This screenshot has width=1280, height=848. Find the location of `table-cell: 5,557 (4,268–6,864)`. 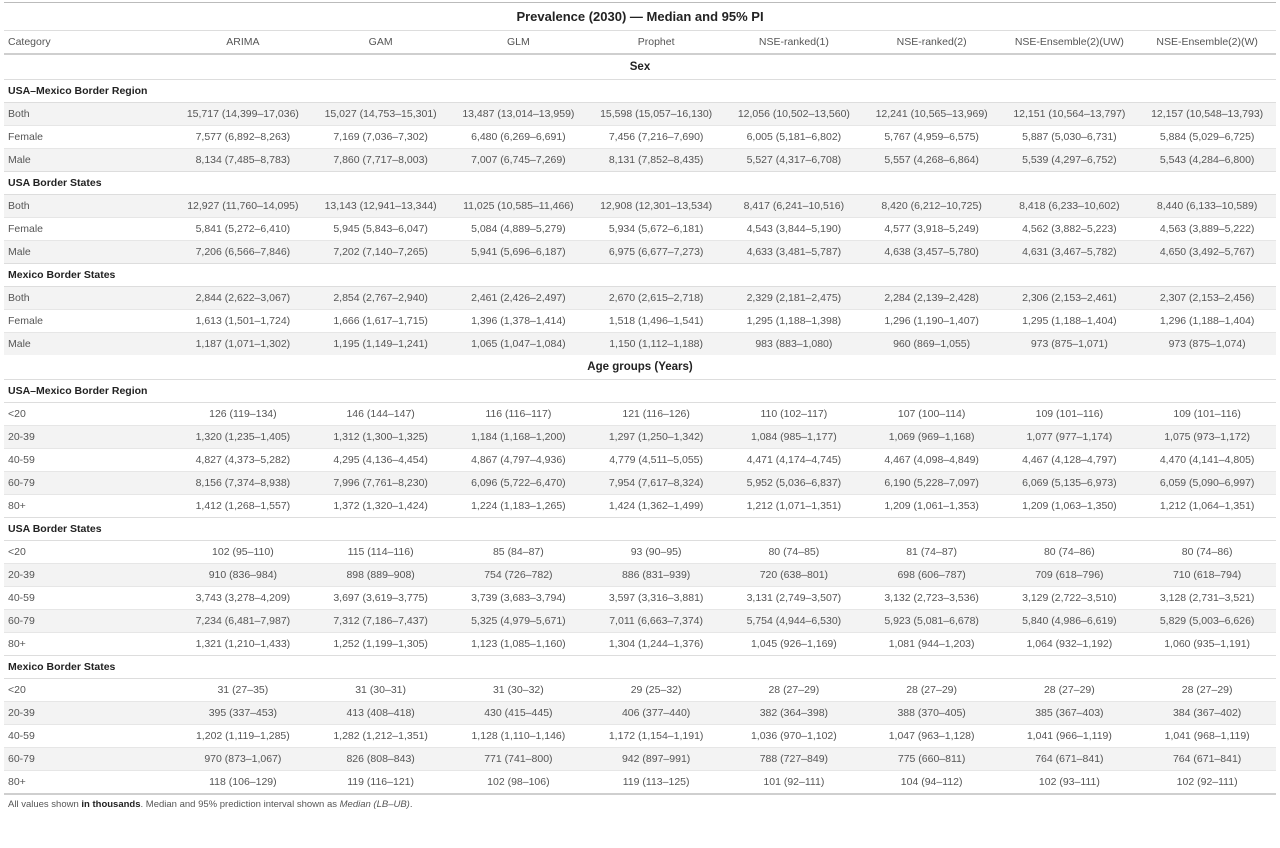

table-cell: 5,557 (4,268–6,864) is located at coordinates (931, 160).